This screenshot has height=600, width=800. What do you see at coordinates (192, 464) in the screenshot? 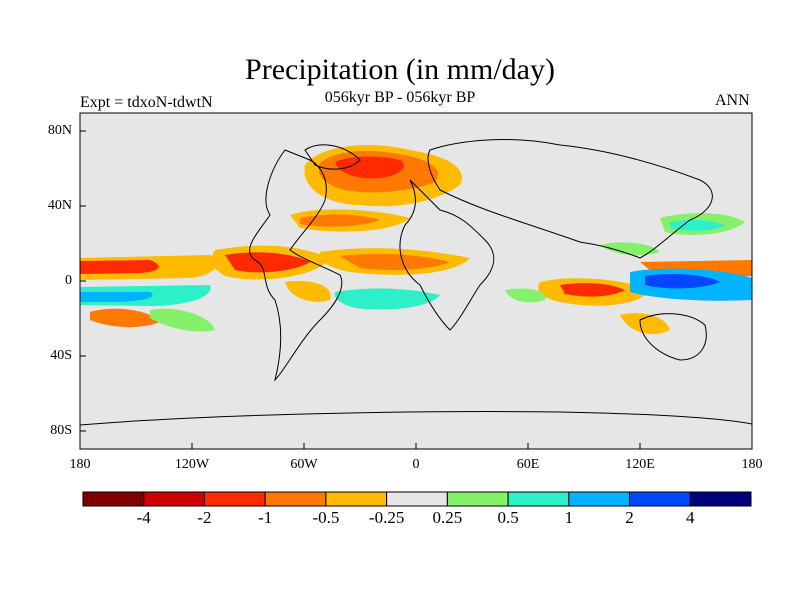
I see `lon-label-120w: 120W` at bounding box center [192, 464].